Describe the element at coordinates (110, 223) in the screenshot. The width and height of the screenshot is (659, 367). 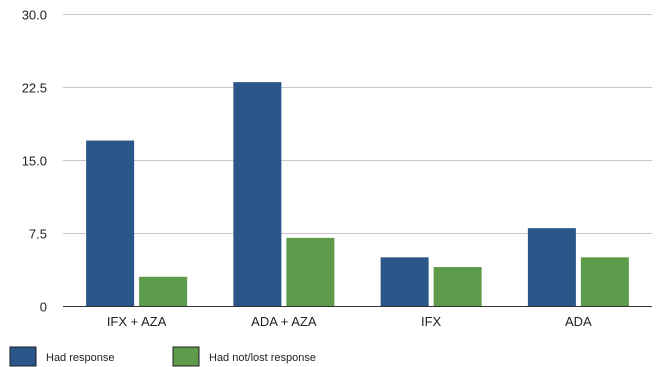
I see `bar-had-response-ifx-aza` at that location.